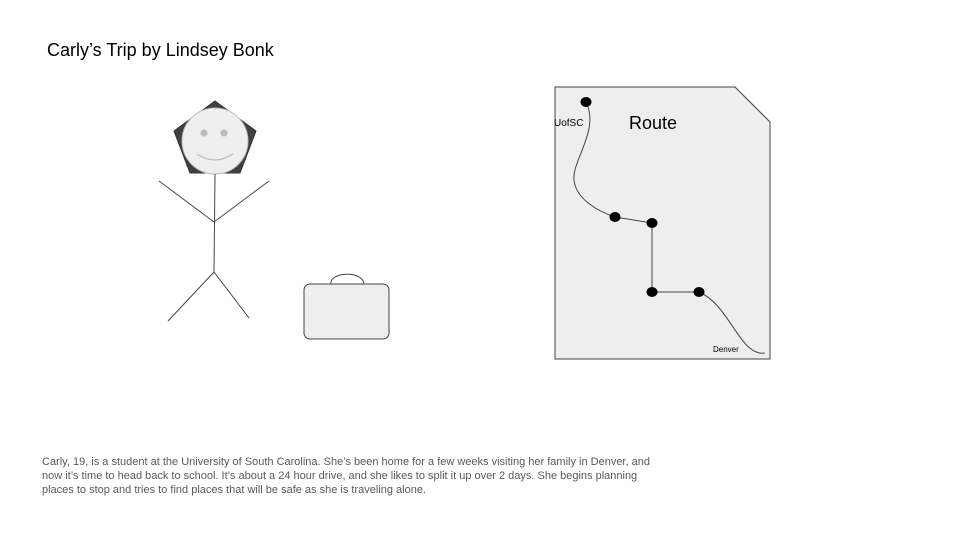 The height and width of the screenshot is (540, 960). What do you see at coordinates (347, 279) in the screenshot?
I see `suitcase-handle` at bounding box center [347, 279].